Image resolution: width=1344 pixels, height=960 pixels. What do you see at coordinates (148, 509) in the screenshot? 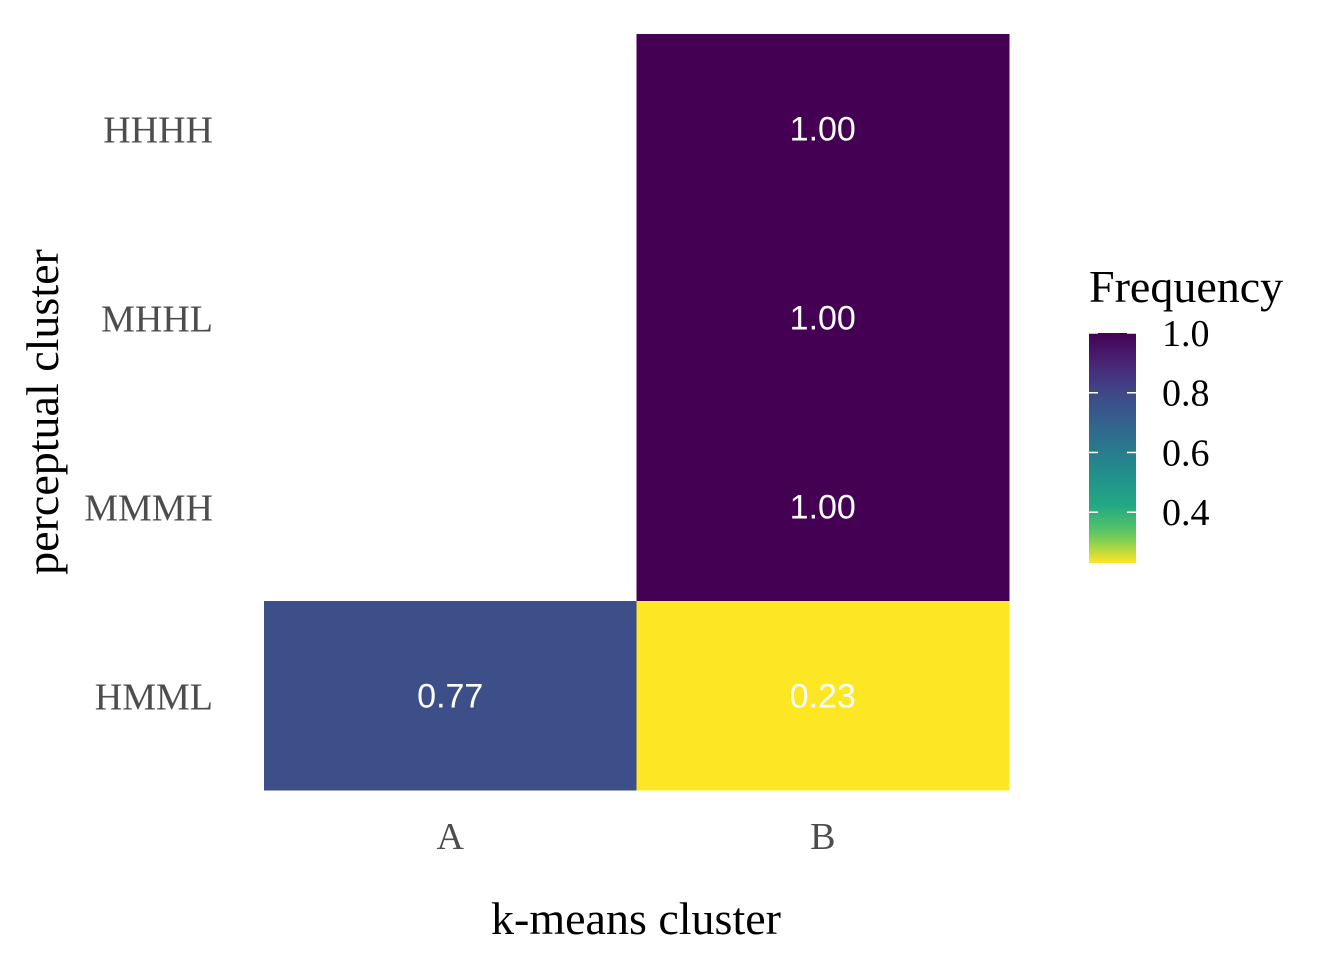
I see `y-tick-label: MMMH` at bounding box center [148, 509].